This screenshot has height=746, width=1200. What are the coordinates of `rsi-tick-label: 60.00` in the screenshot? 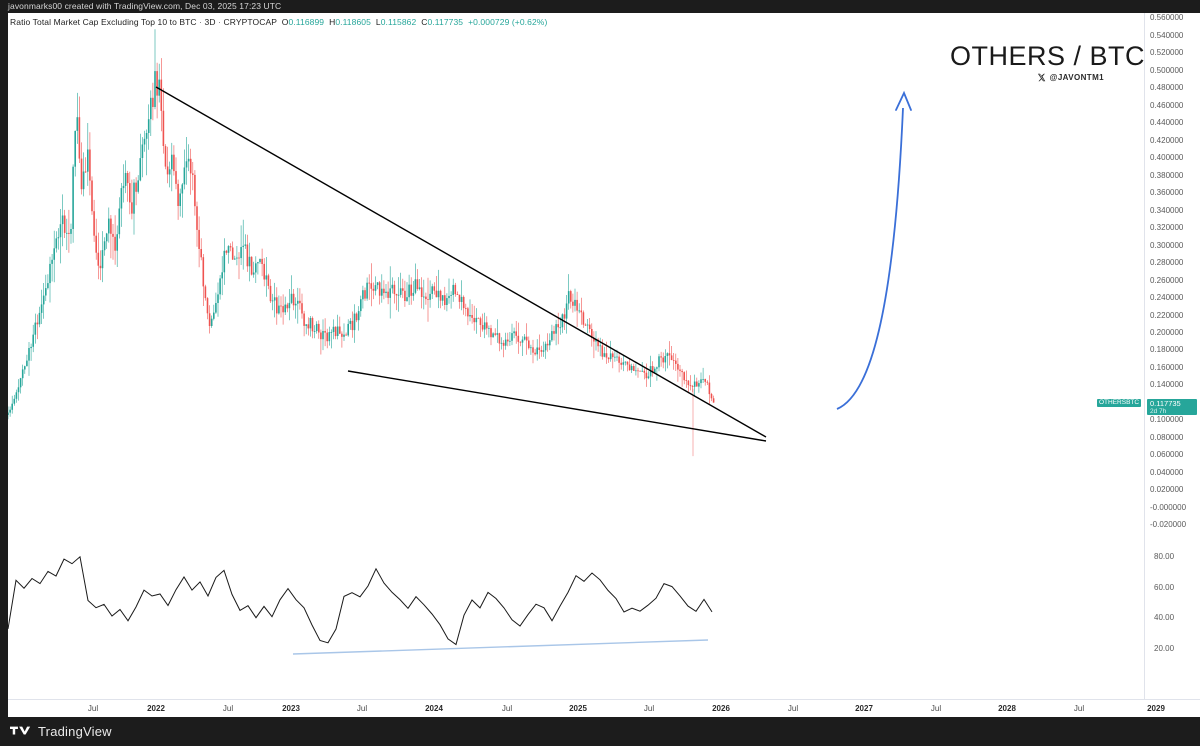 It's located at (1164, 587).